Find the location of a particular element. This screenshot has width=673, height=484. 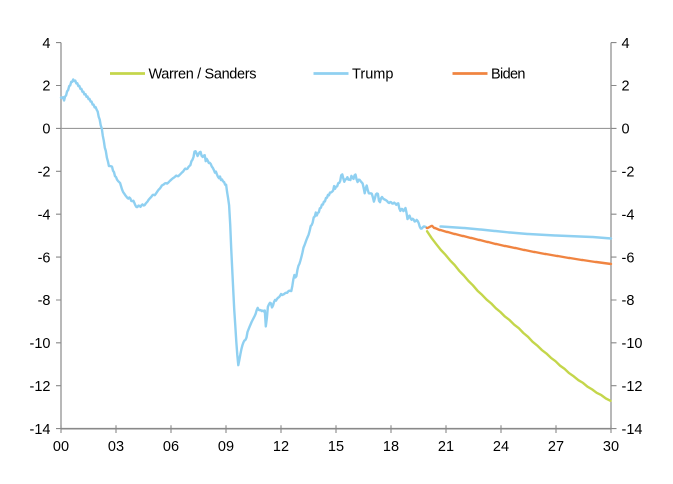

svg-text: 27 is located at coordinates (556, 447).